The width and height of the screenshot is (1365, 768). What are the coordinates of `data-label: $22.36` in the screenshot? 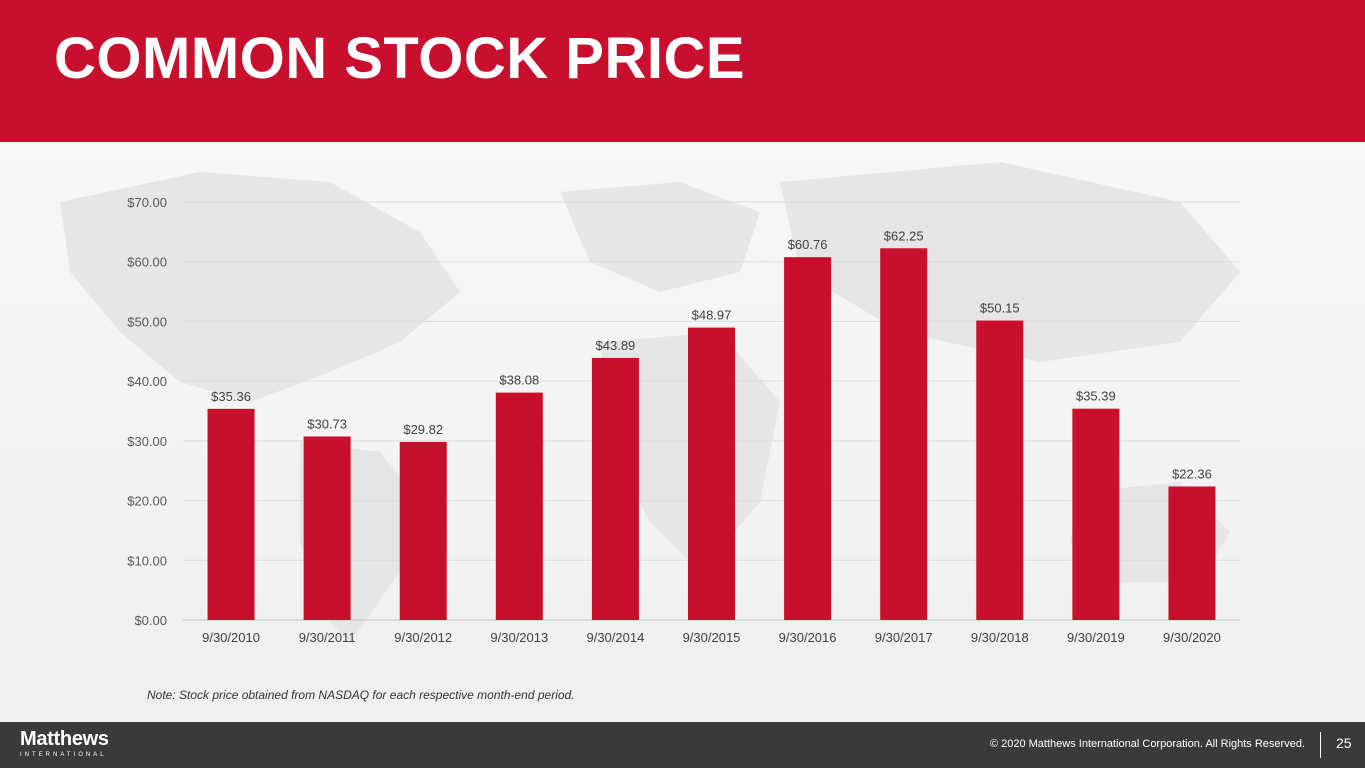 It's located at (1192, 473).